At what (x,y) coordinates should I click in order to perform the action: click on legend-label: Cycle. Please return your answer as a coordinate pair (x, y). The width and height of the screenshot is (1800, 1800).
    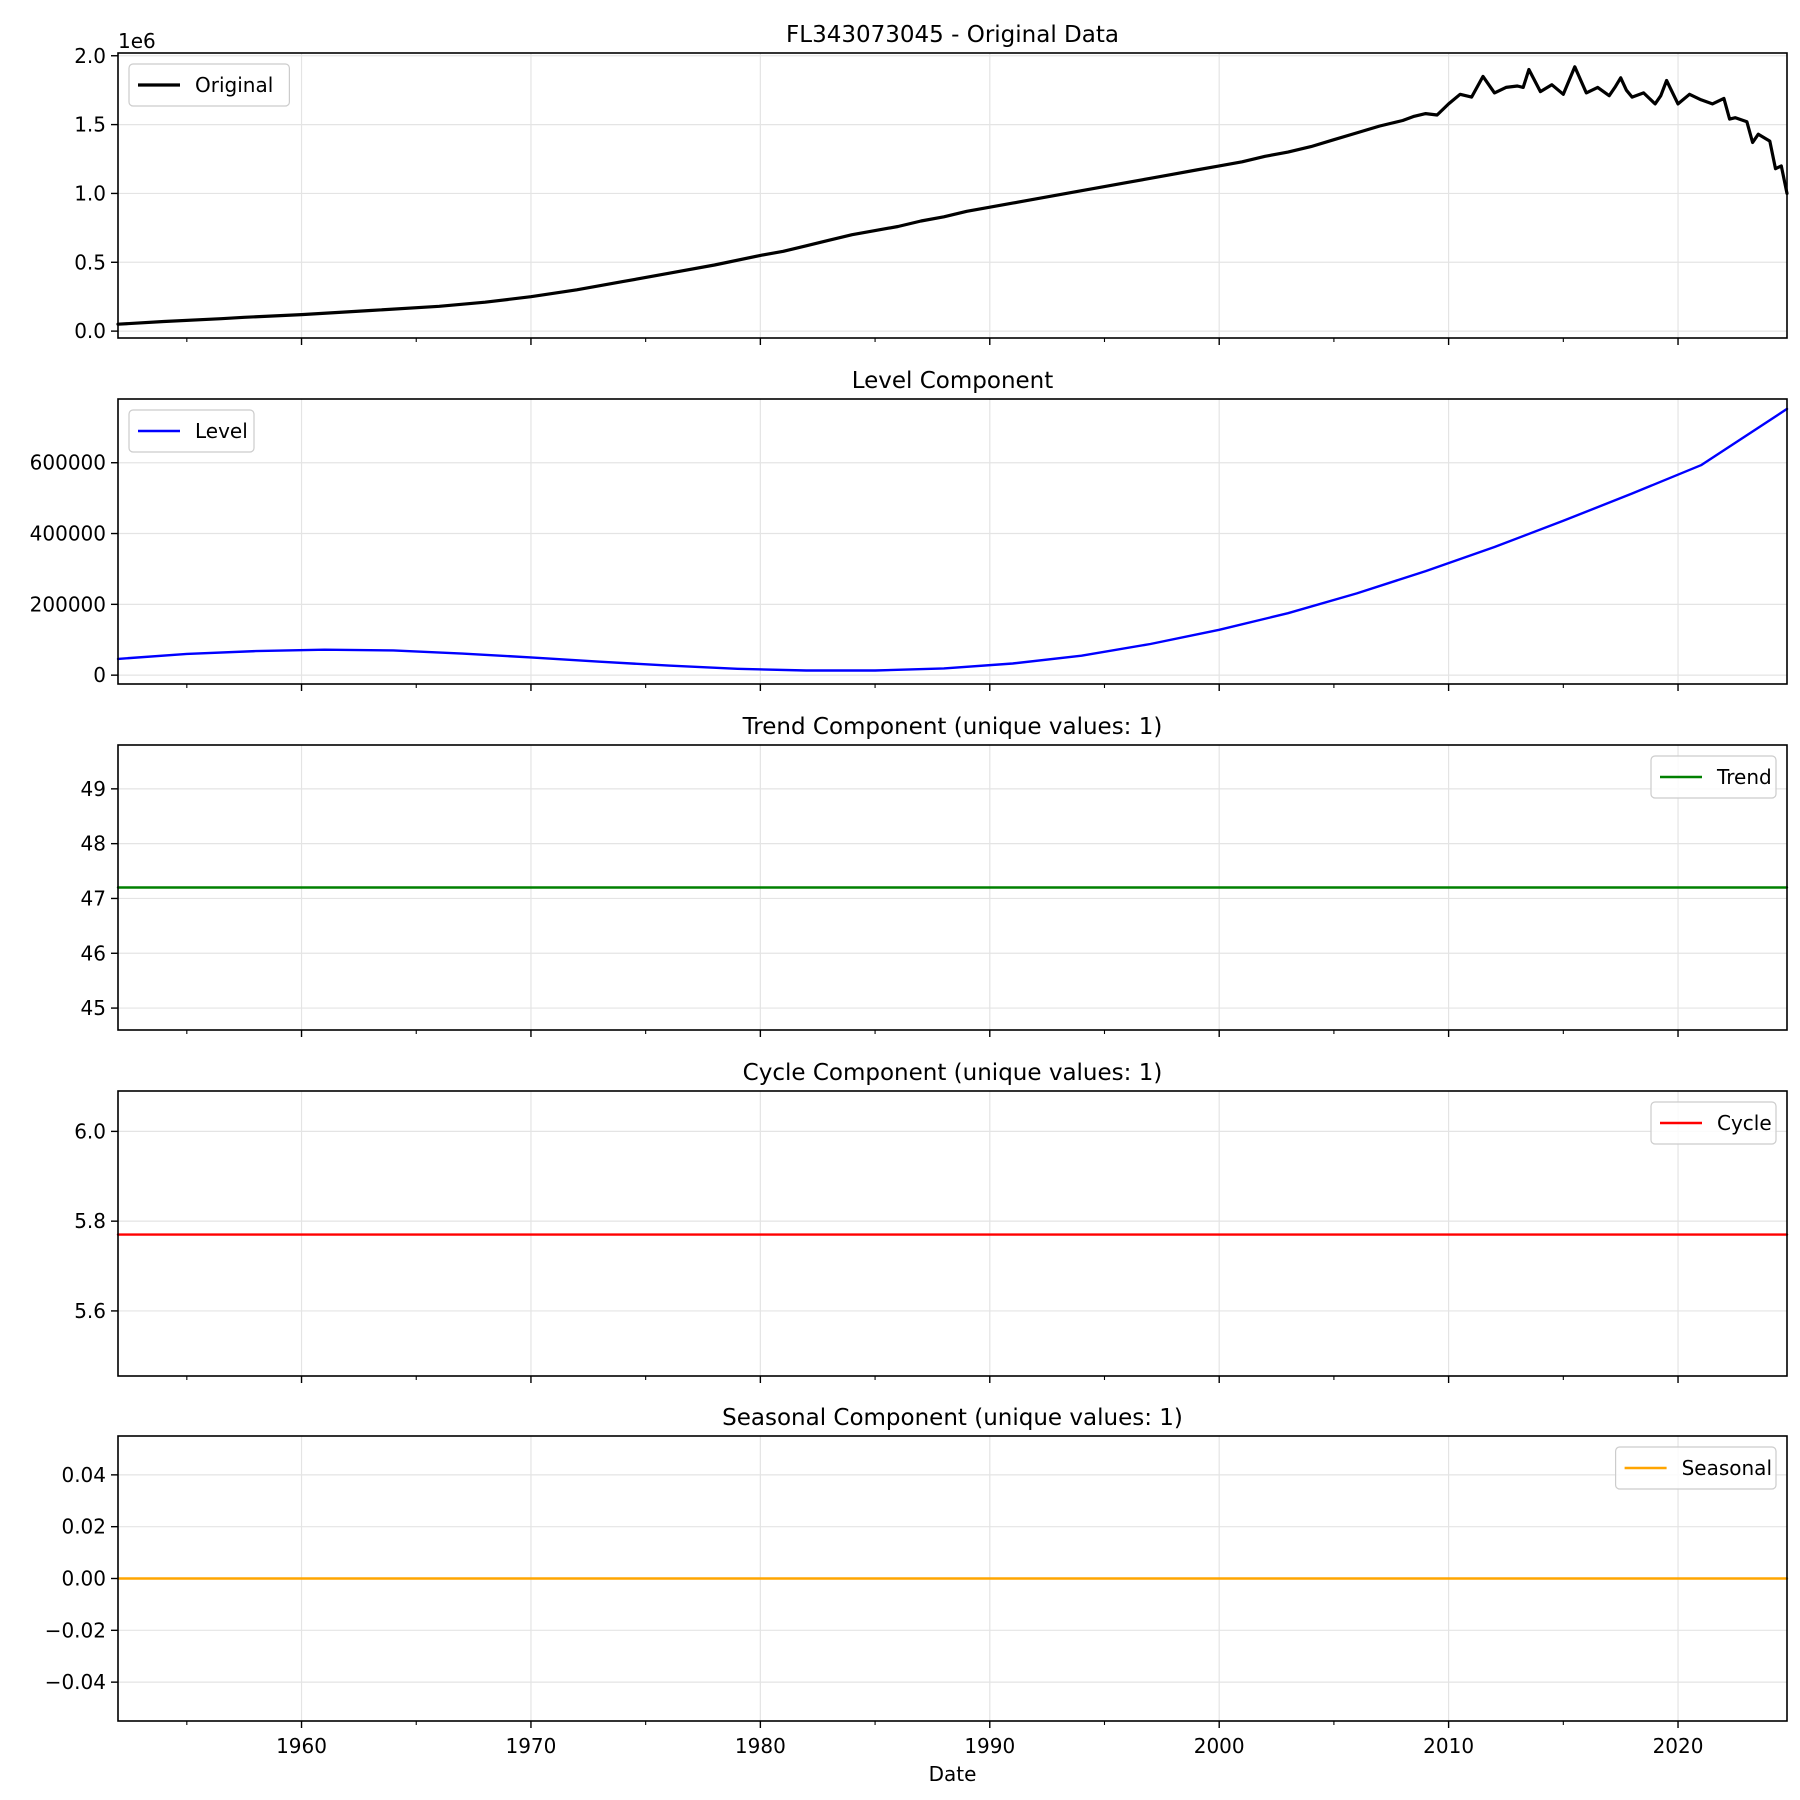
    Looking at the image, I should click on (1744, 1123).